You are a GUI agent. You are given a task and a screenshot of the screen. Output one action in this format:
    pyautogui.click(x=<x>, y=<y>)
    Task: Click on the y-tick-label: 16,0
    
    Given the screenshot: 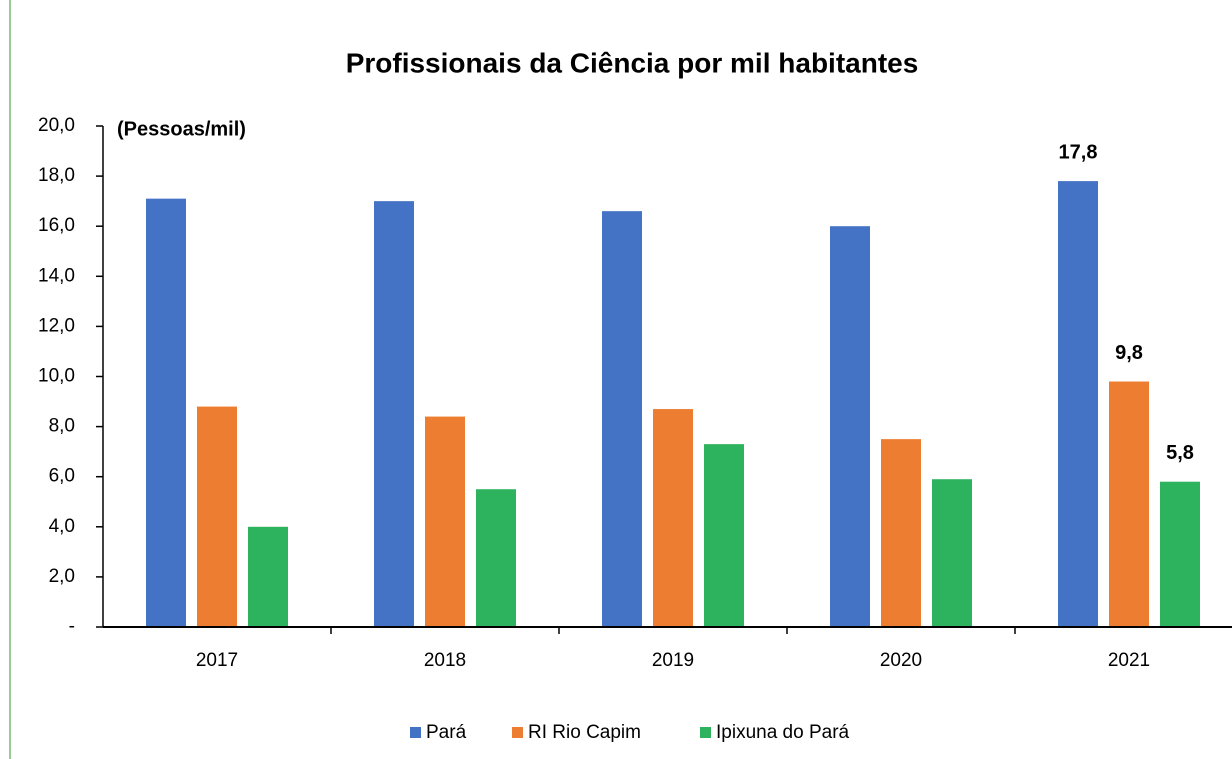 What is the action you would take?
    pyautogui.click(x=56, y=225)
    